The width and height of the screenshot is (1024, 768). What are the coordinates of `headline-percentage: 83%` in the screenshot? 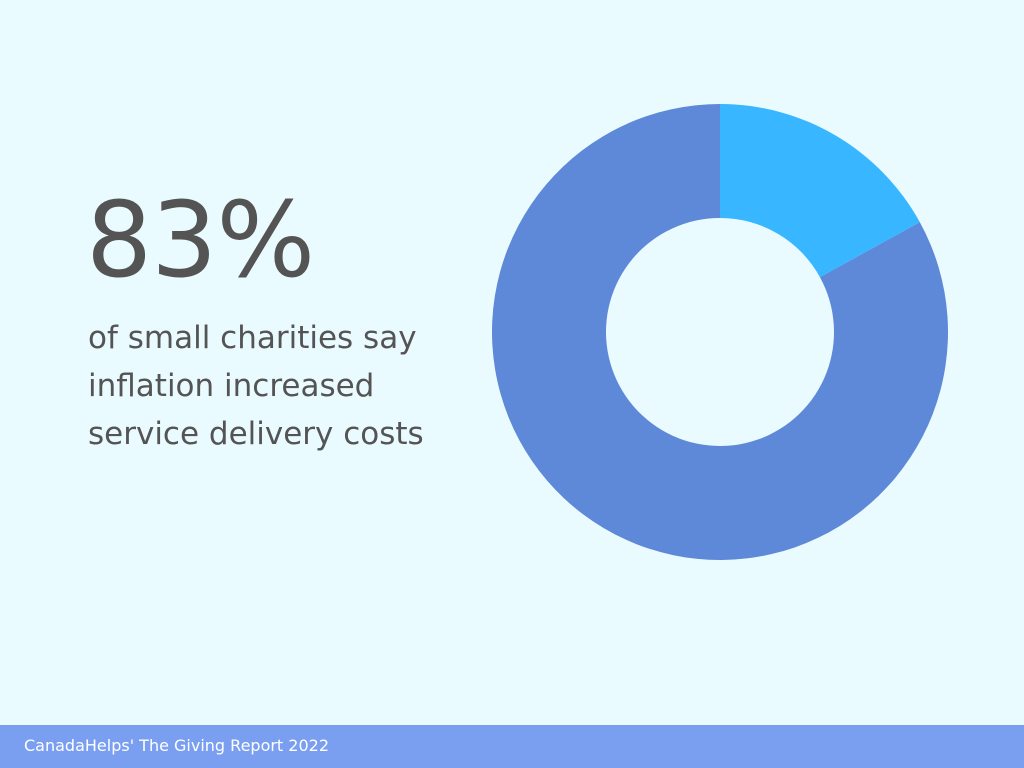 It's located at (200, 240).